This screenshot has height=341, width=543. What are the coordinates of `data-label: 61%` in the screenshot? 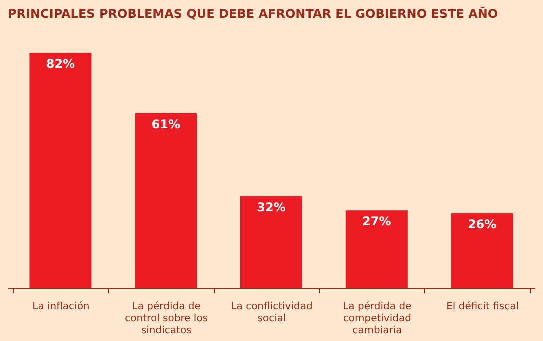 It's located at (166, 124).